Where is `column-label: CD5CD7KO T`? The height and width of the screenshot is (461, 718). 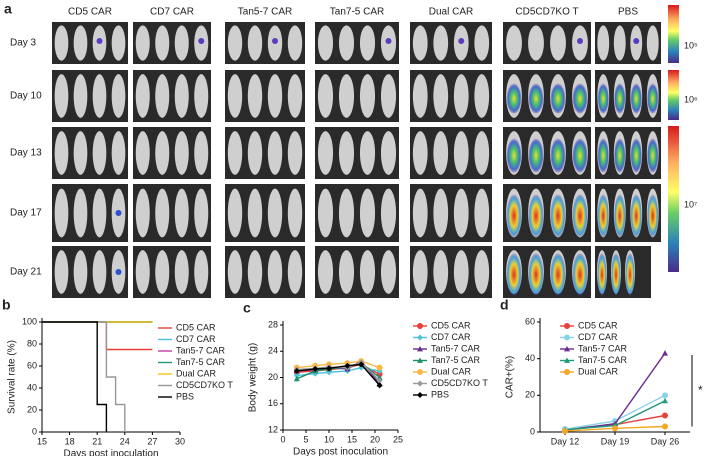
column-label: CD5CD7KO T is located at coordinates (546, 12).